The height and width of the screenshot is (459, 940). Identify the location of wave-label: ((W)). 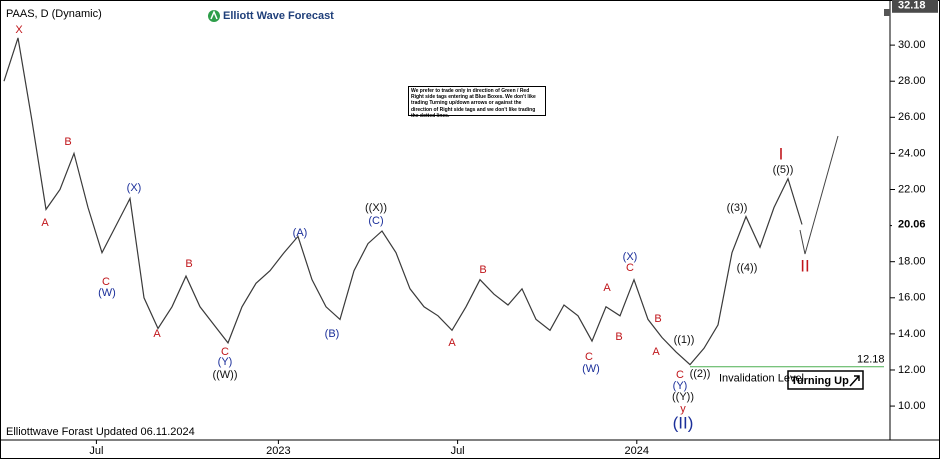
(224, 375).